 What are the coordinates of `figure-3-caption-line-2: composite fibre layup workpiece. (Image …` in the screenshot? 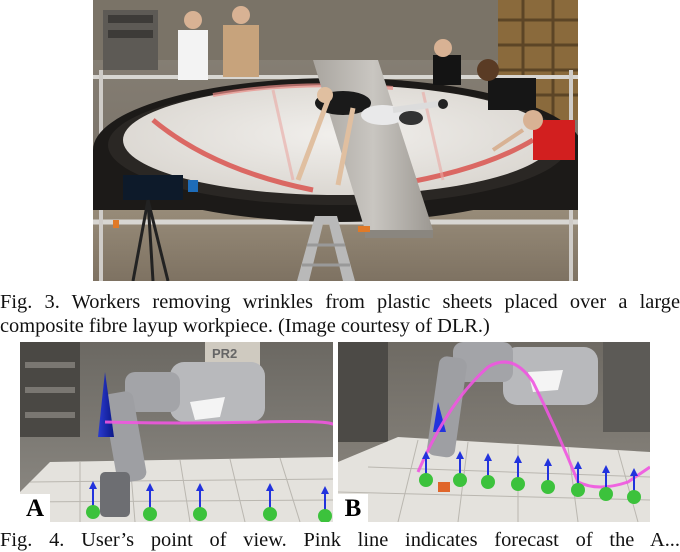 It's located at (245, 326).